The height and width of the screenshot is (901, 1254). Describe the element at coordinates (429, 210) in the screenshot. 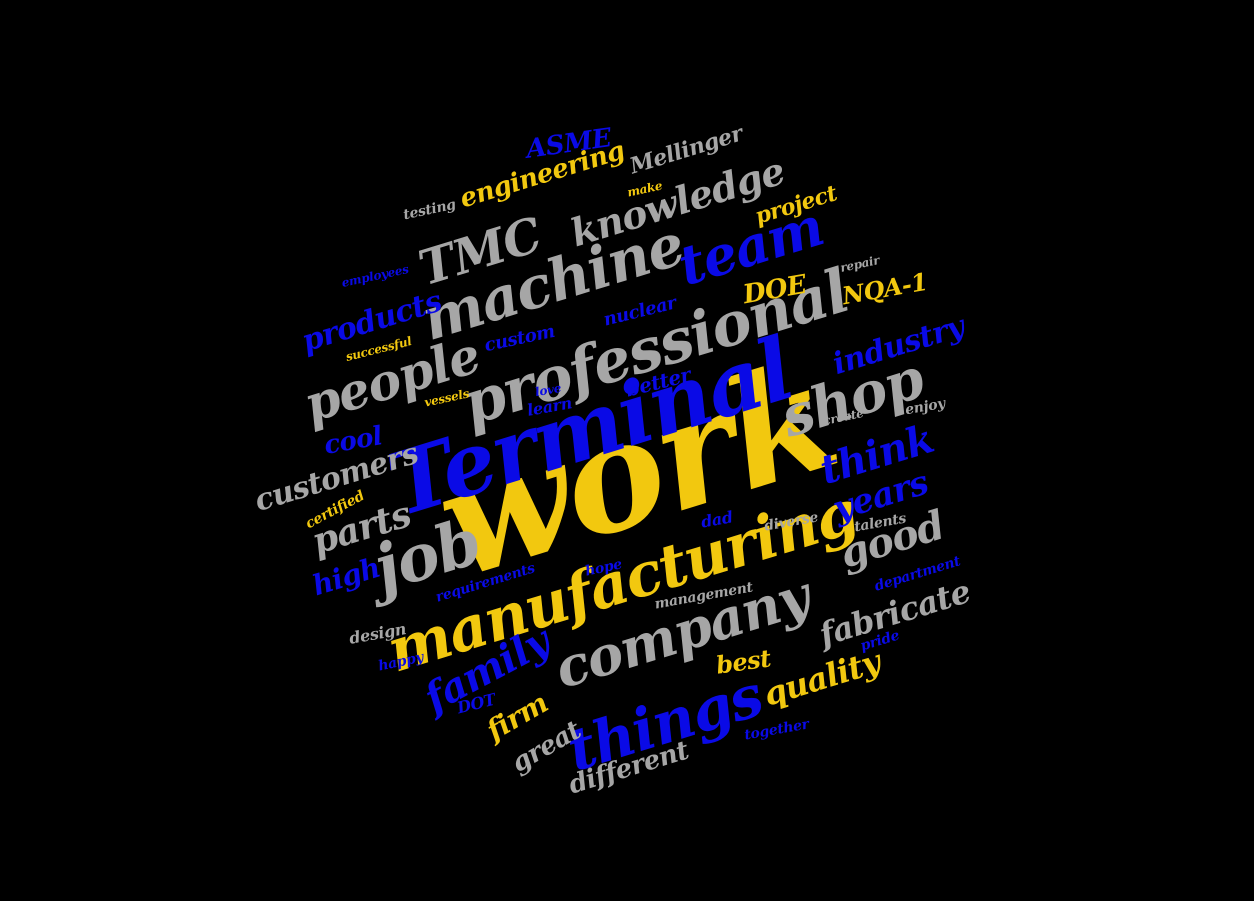

I see `word-testing: testing` at that location.